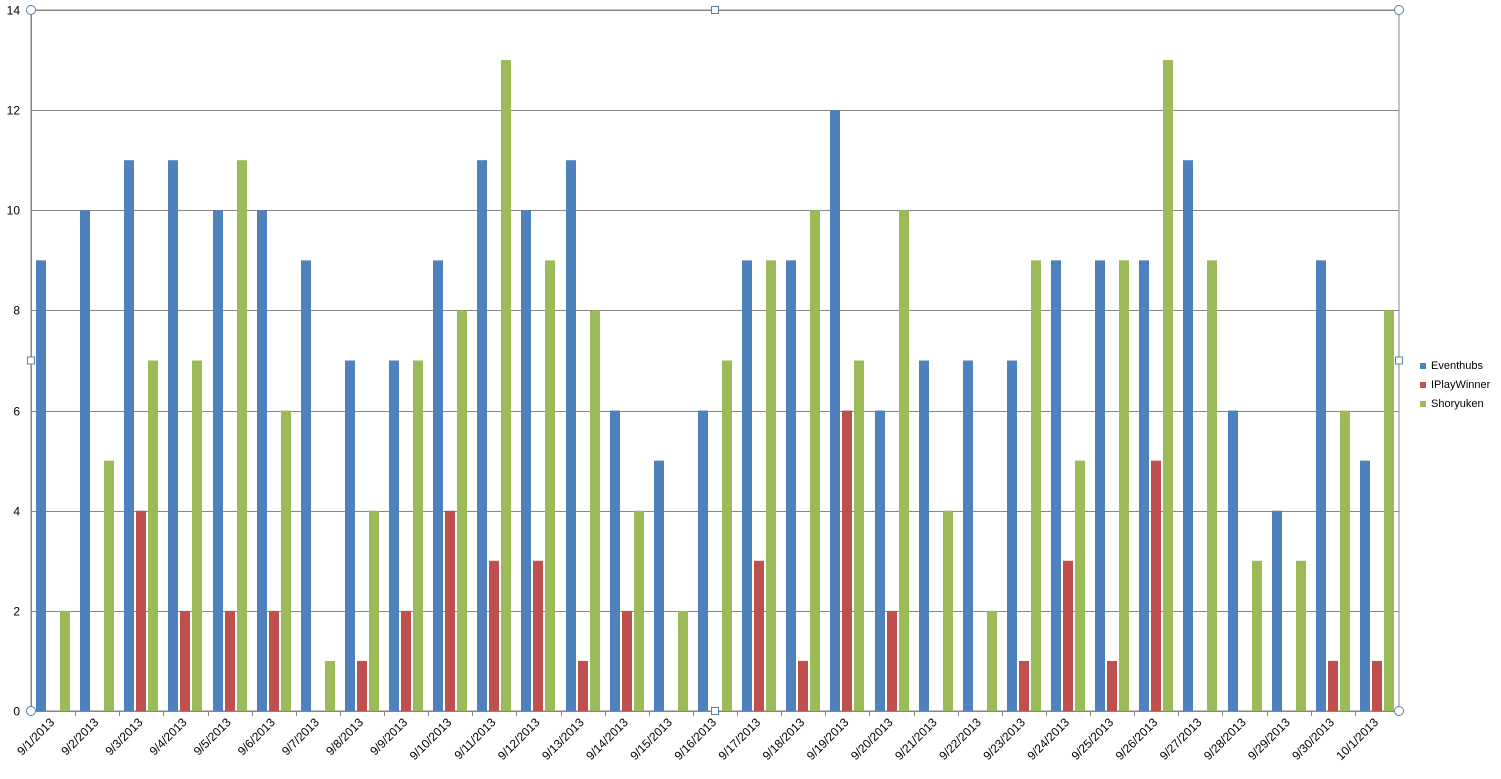 The image size is (1501, 779). Describe the element at coordinates (695, 739) in the screenshot. I see `x-tick-label: 9/16/2013` at that location.